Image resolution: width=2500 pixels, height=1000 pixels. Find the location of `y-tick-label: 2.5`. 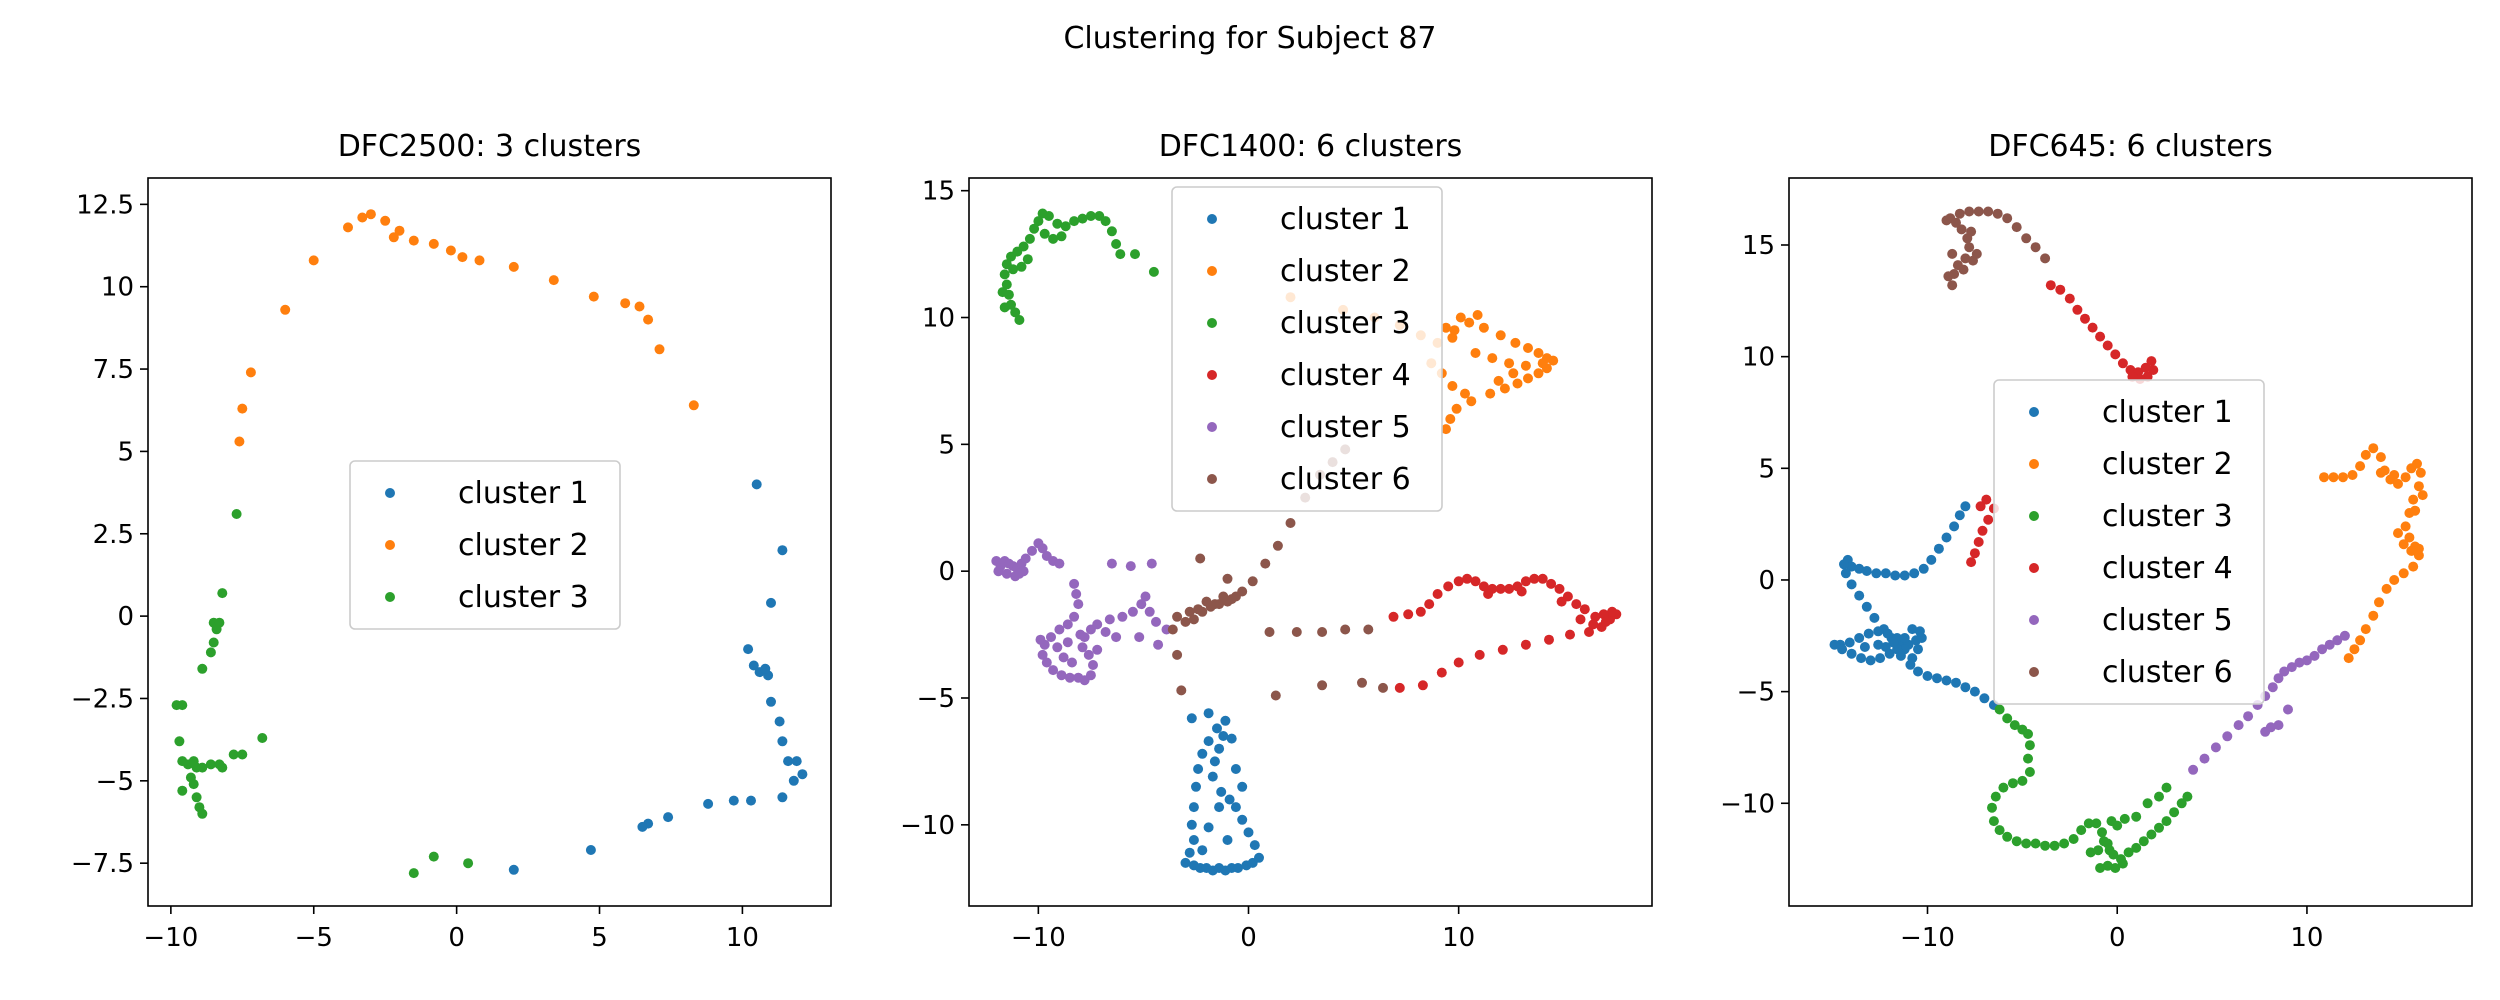

y-tick-label: 2.5 is located at coordinates (113, 535).